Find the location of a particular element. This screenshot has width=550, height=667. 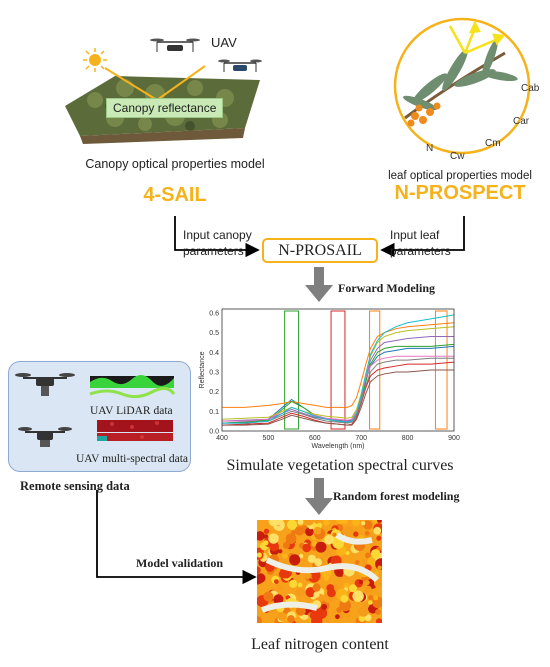

sea-buckthorn-branch is located at coordinates (460, 83).